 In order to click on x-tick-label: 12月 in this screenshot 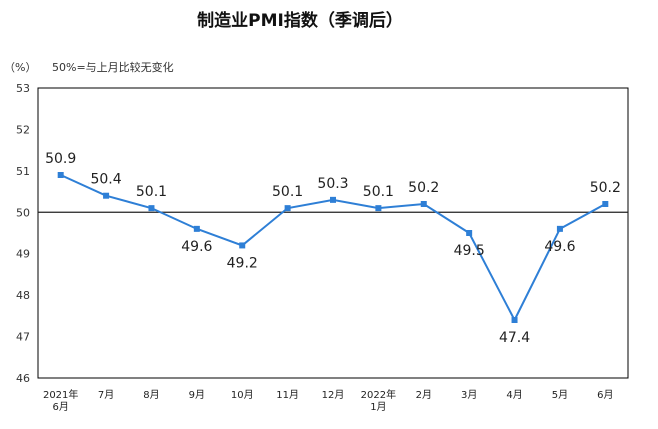, I will do `click(333, 395)`.